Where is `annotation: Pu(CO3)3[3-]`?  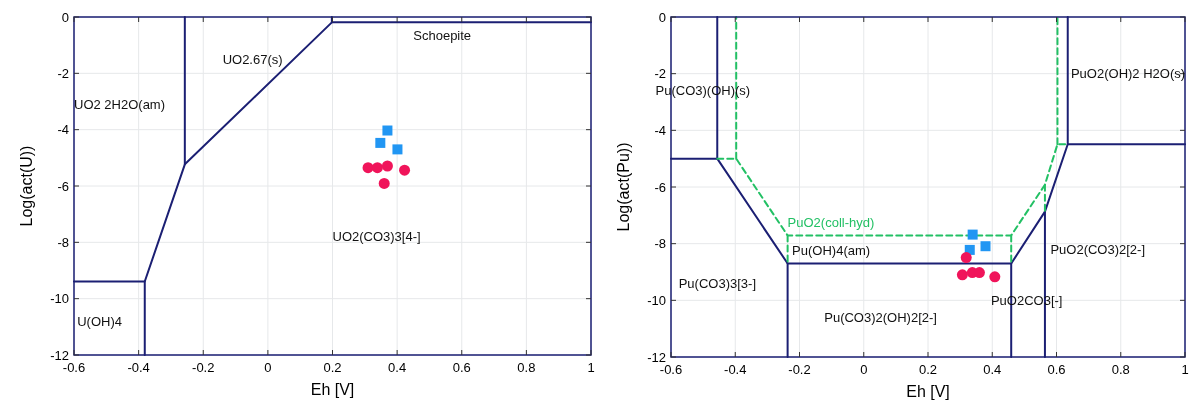
annotation: Pu(CO3)3[3-] is located at coordinates (717, 283).